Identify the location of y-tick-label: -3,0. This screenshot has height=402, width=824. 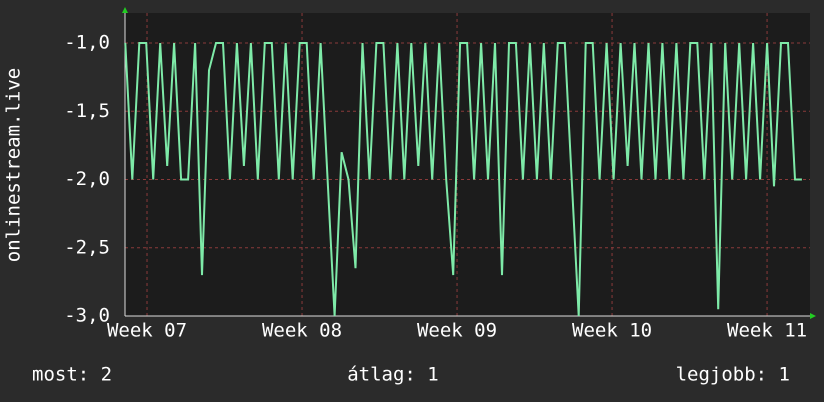
(87, 316).